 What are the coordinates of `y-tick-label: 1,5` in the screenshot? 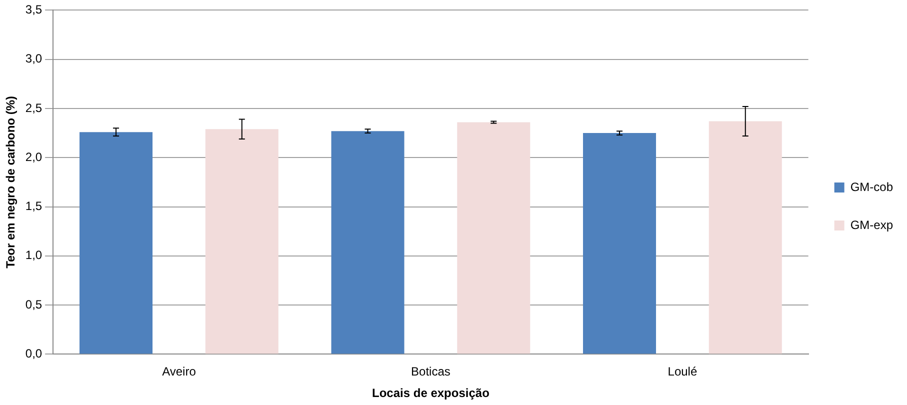 It's located at (33, 206).